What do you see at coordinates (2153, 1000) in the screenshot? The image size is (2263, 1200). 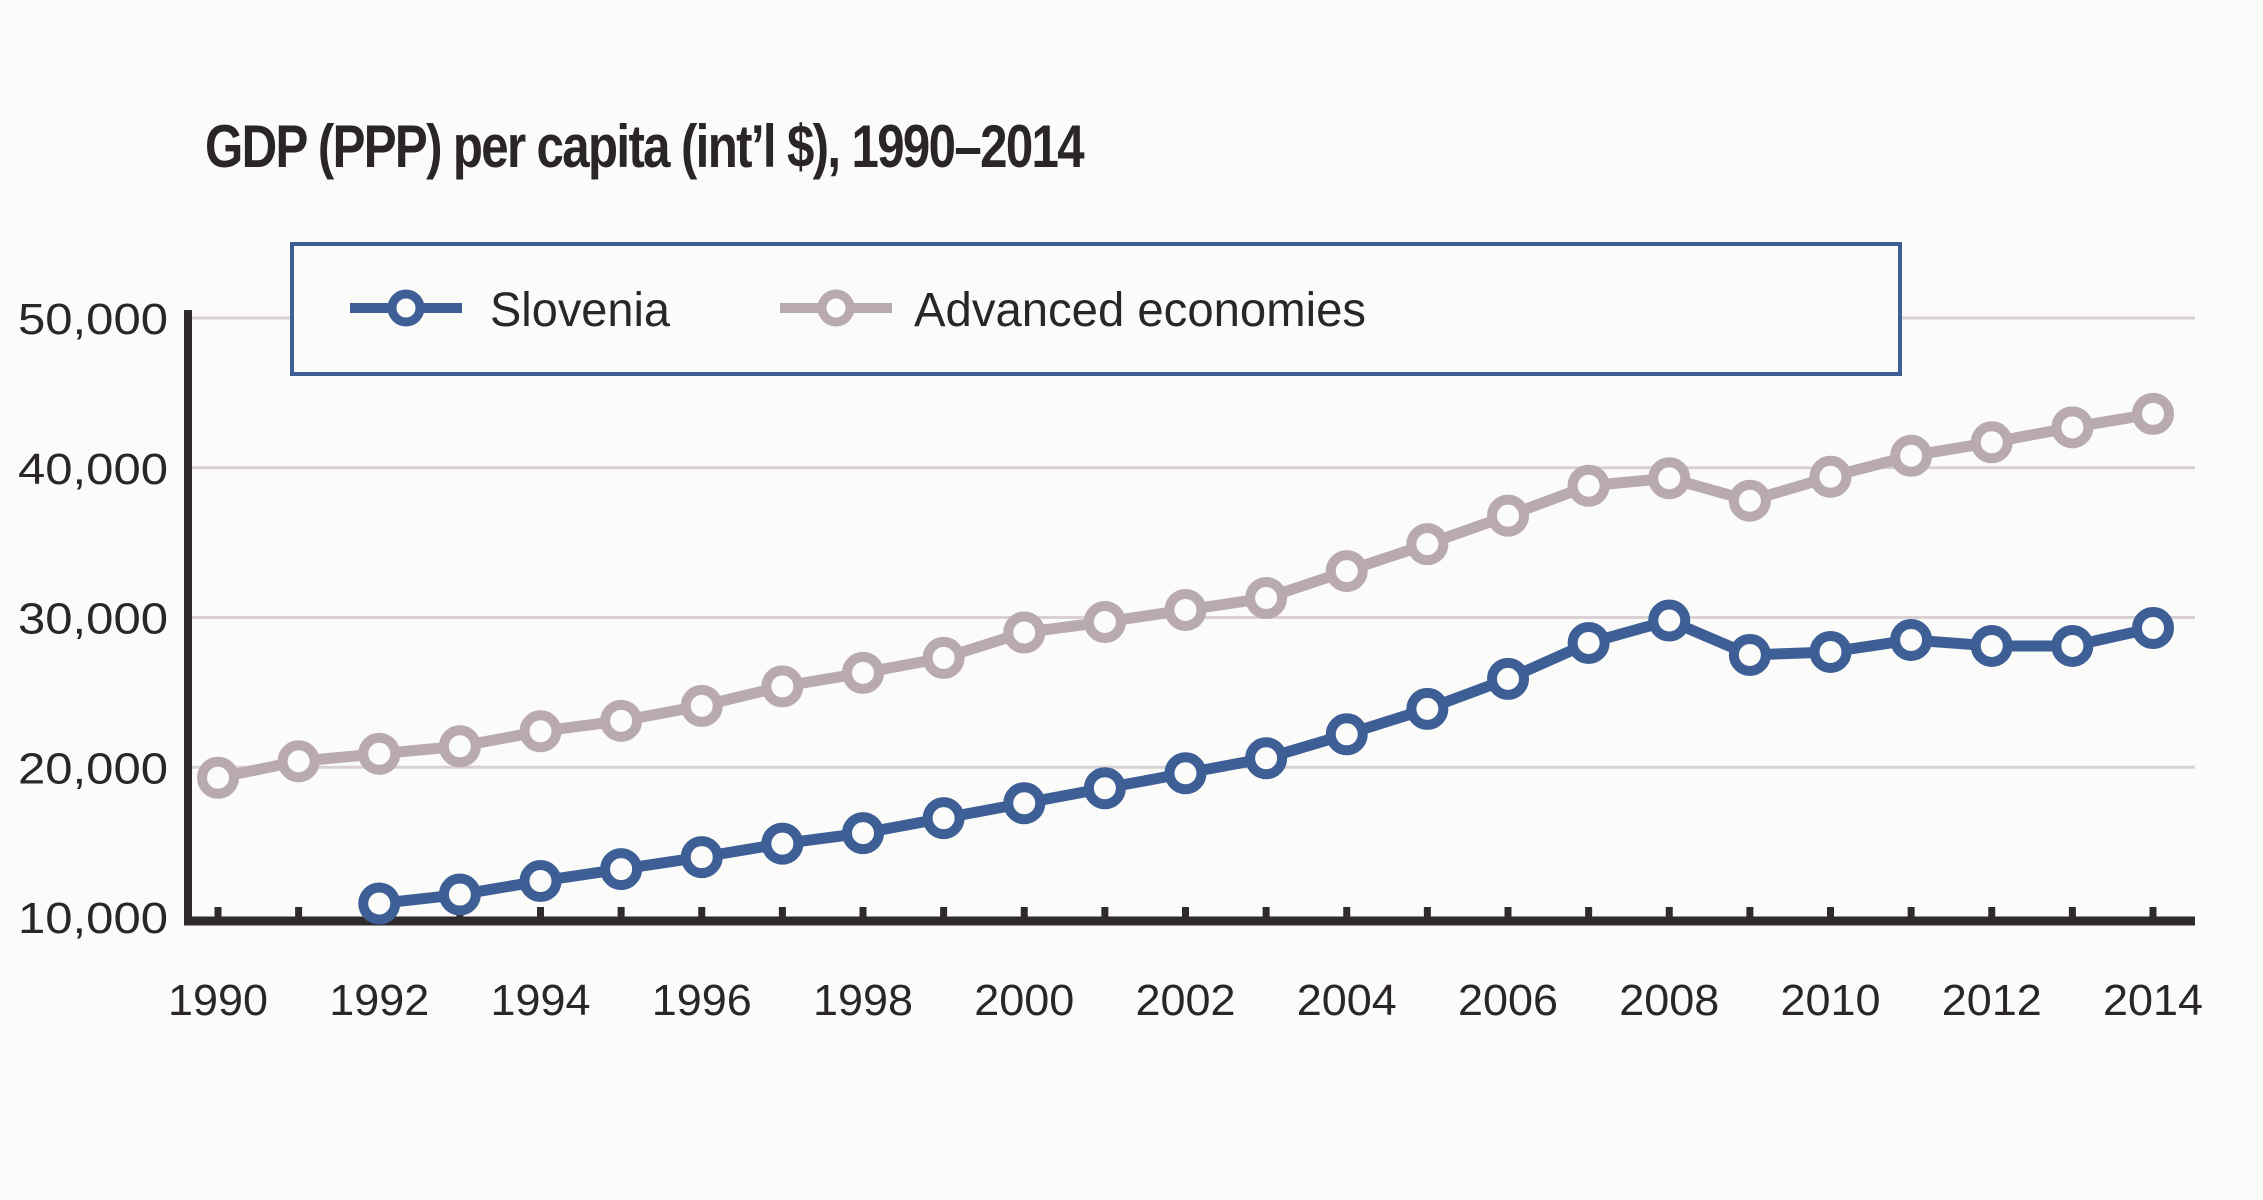 I see `x-tick-label: 2014` at bounding box center [2153, 1000].